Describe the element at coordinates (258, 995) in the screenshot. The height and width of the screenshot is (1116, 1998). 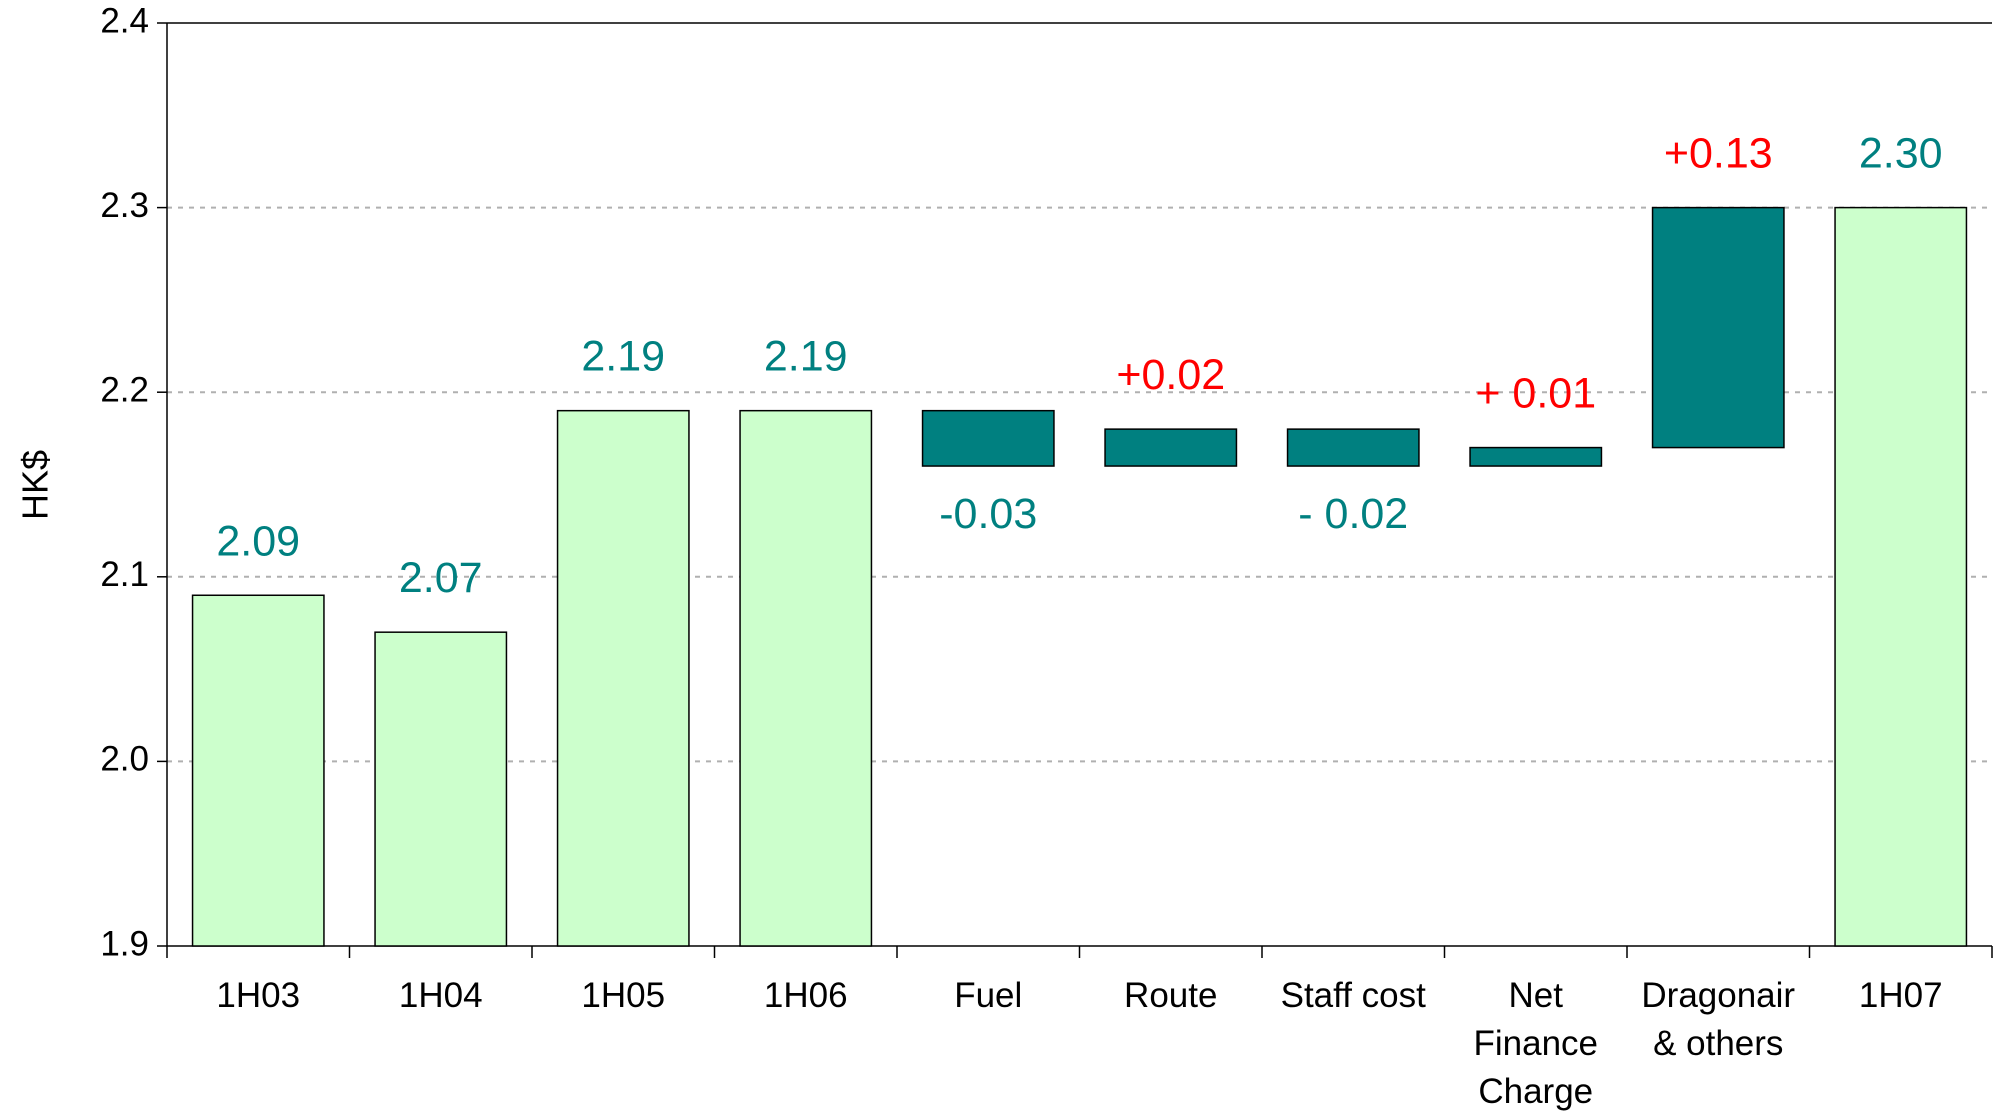
I see `x-tick-label: 1H03` at that location.